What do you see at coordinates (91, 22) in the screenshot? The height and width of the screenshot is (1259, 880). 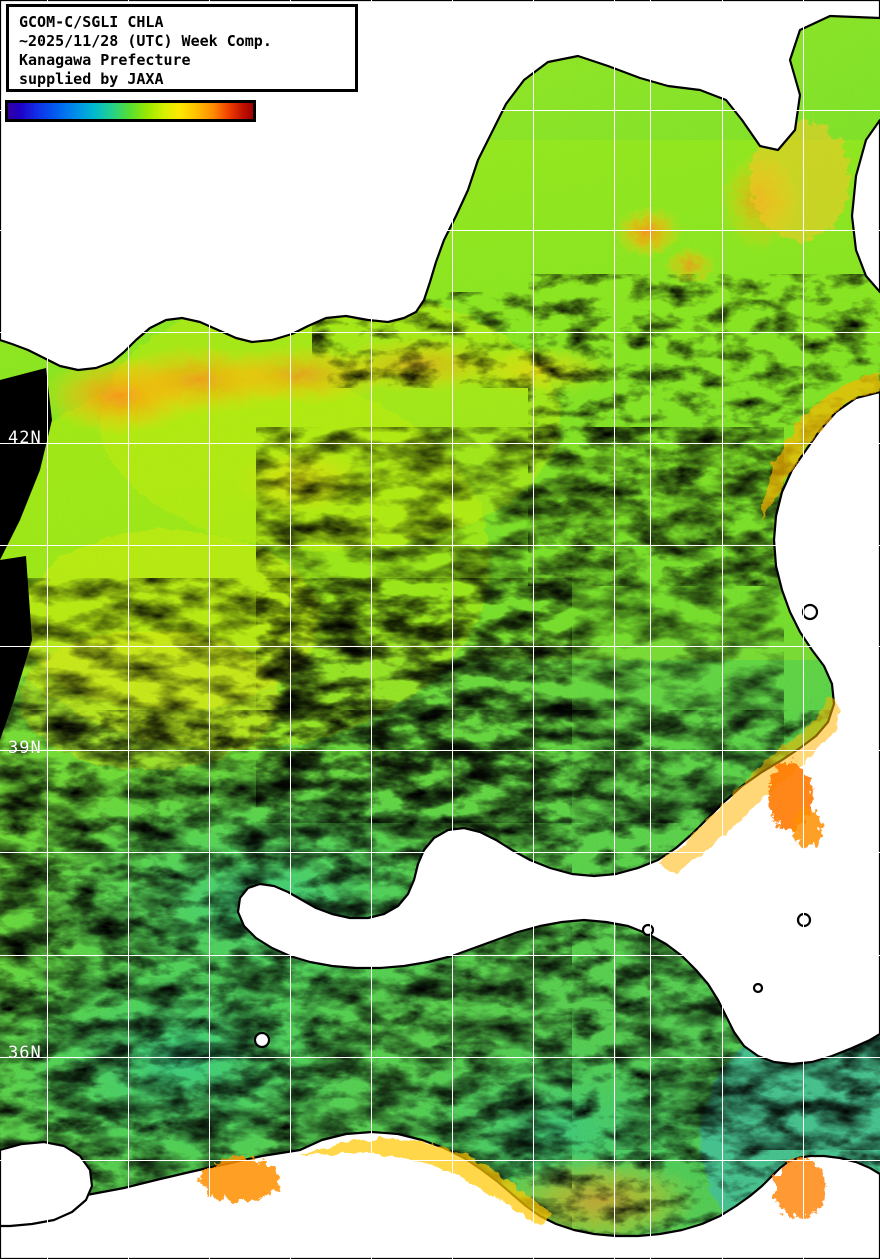 I see `title-line-product: GCOM-C/SGLI CHLA` at bounding box center [91, 22].